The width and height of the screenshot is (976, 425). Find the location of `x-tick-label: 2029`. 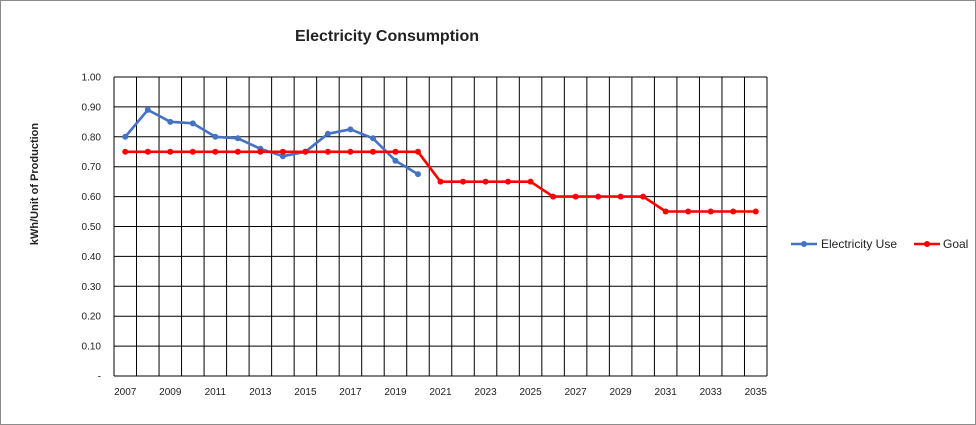

x-tick-label: 2029 is located at coordinates (621, 392).